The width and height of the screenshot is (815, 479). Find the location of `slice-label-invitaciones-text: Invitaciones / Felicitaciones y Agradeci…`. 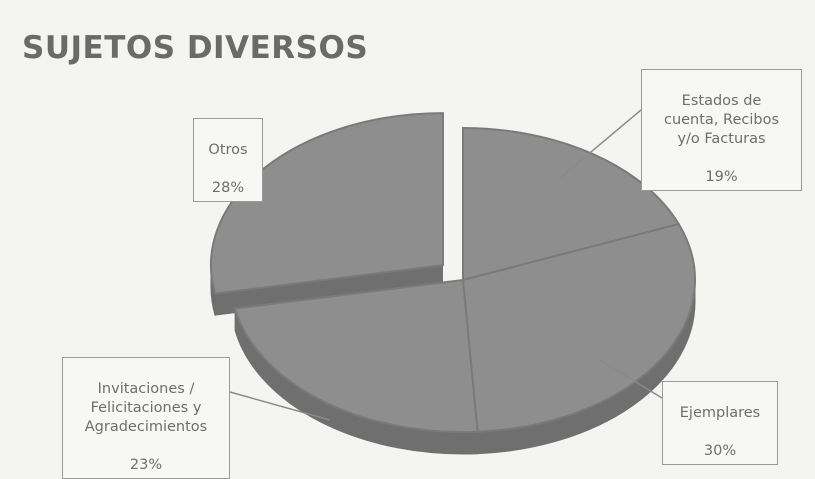

slice-label-invitaciones-text: Invitaciones / Felicitaciones y Agradeci… is located at coordinates (146, 408).